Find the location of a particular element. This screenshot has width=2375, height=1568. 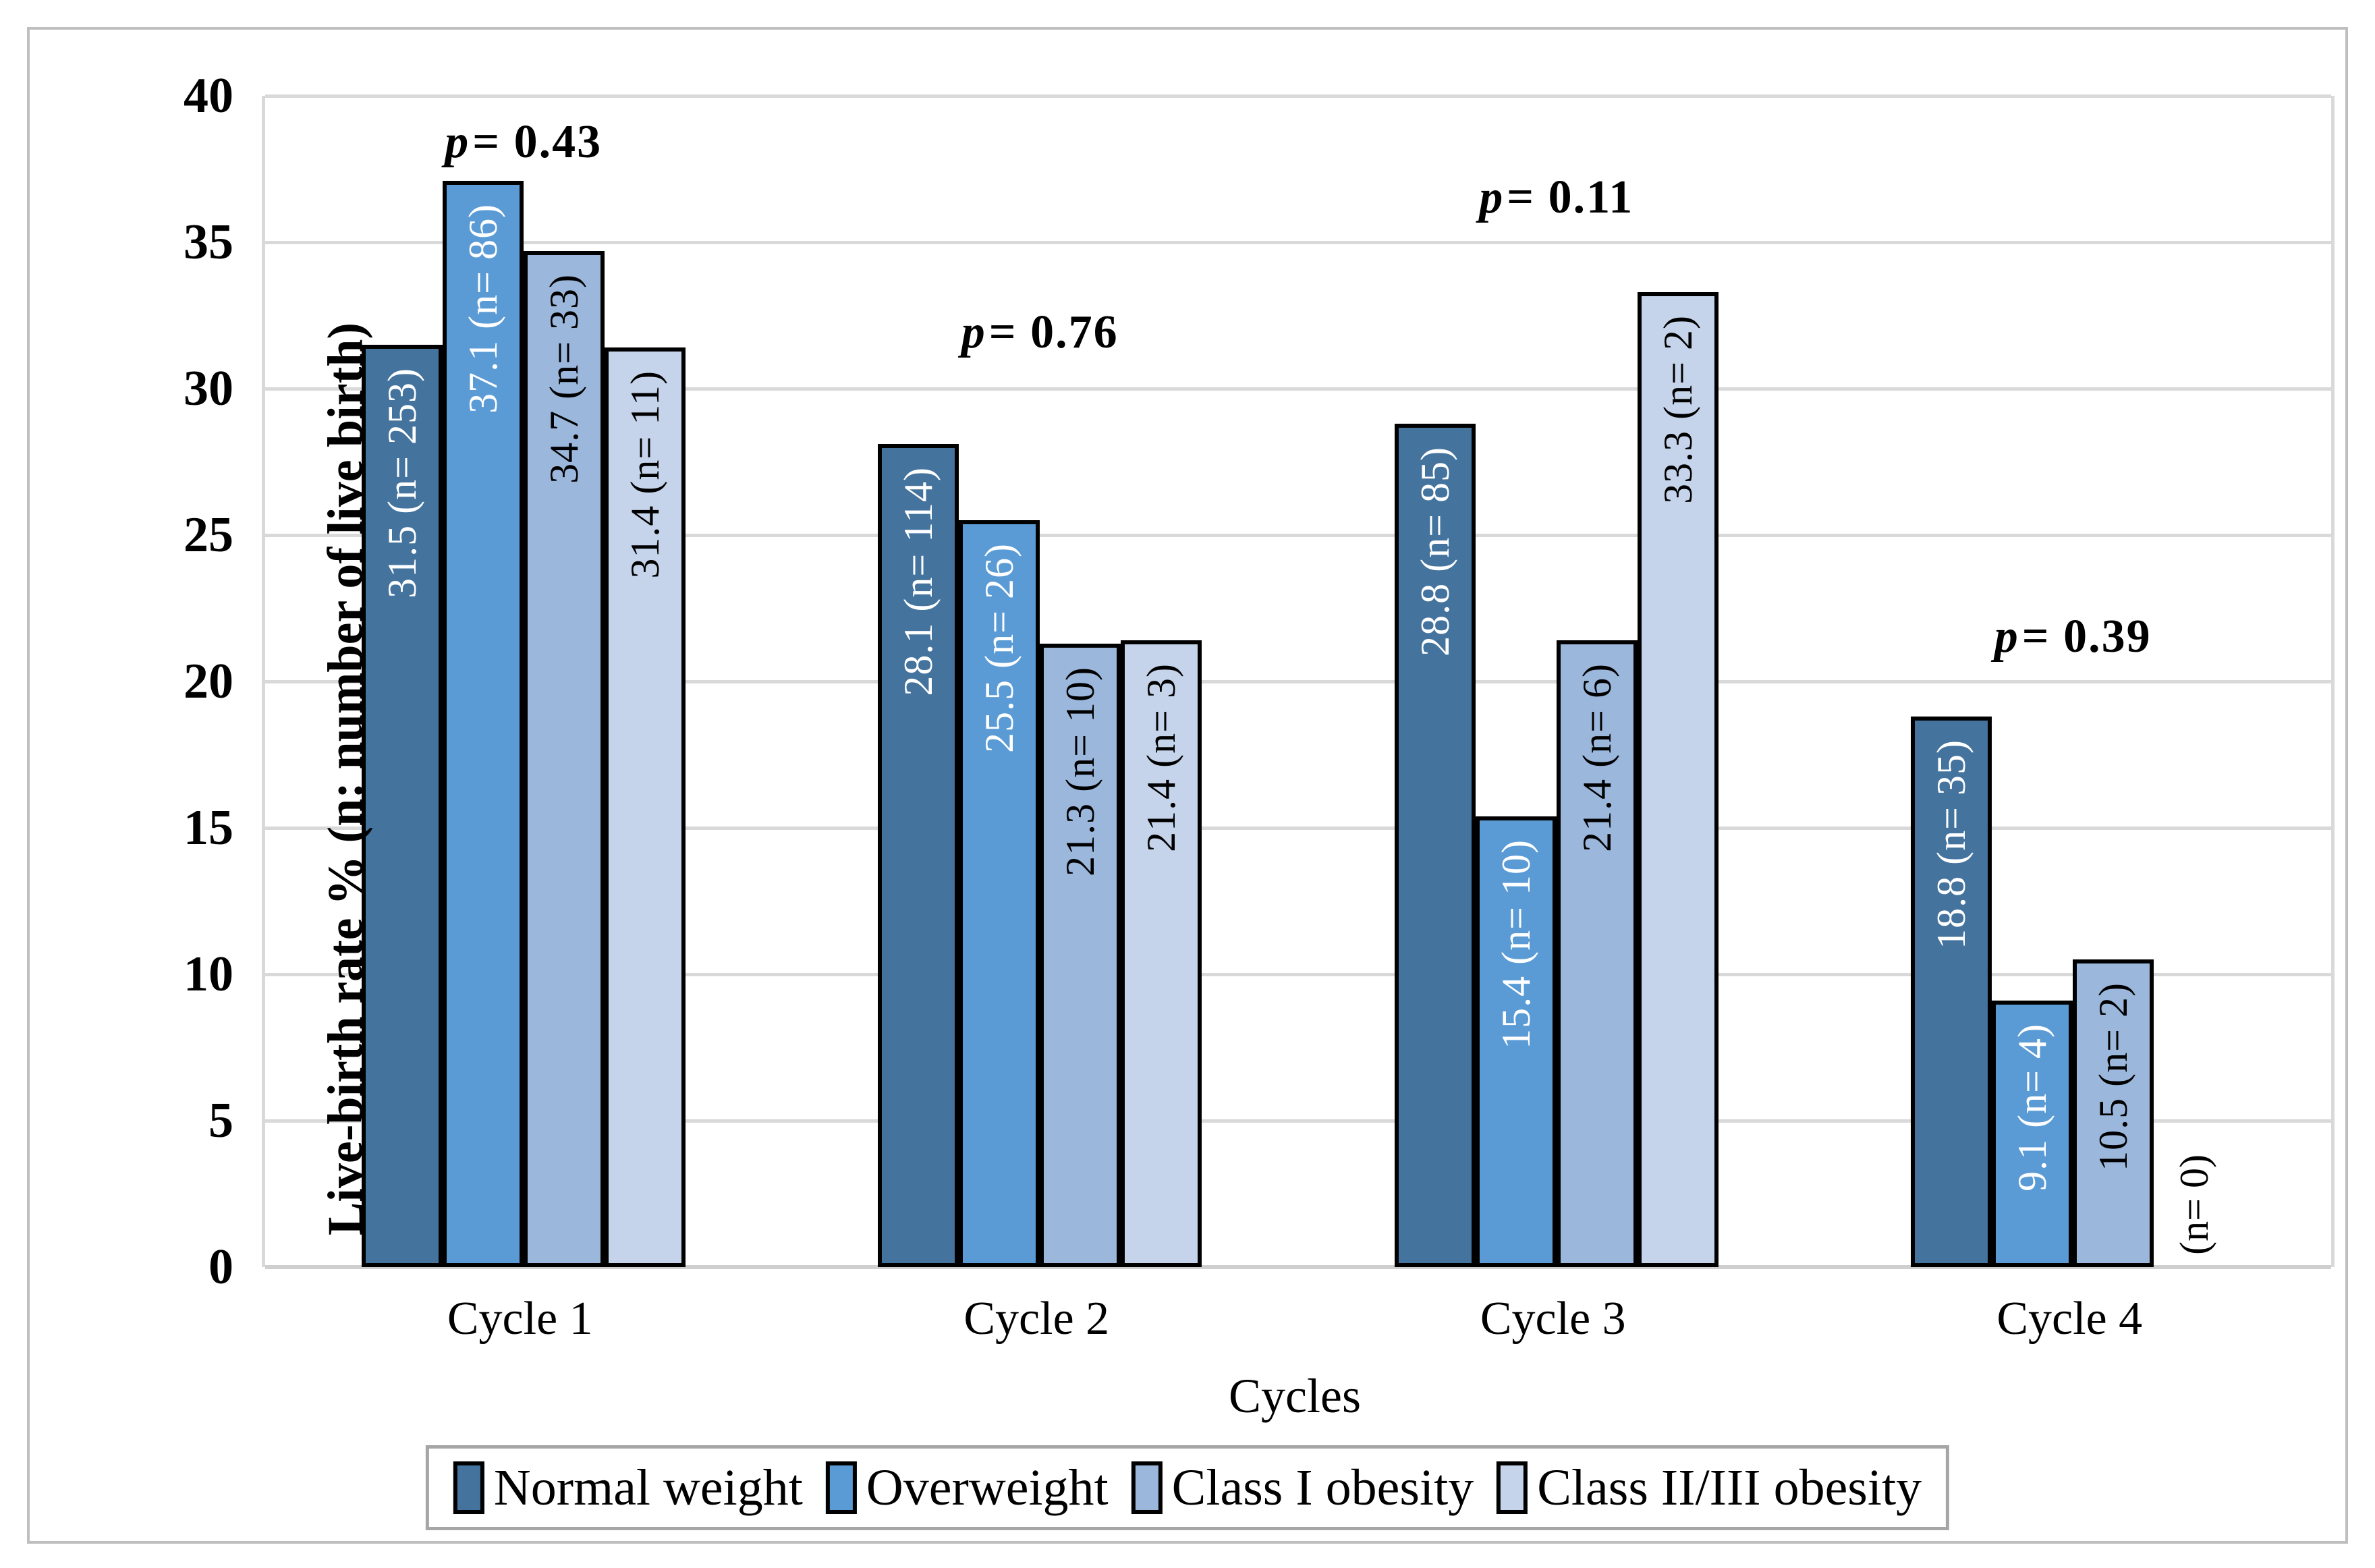

bar-value-label: 37.1 (n= 86) is located at coordinates (482, 309).